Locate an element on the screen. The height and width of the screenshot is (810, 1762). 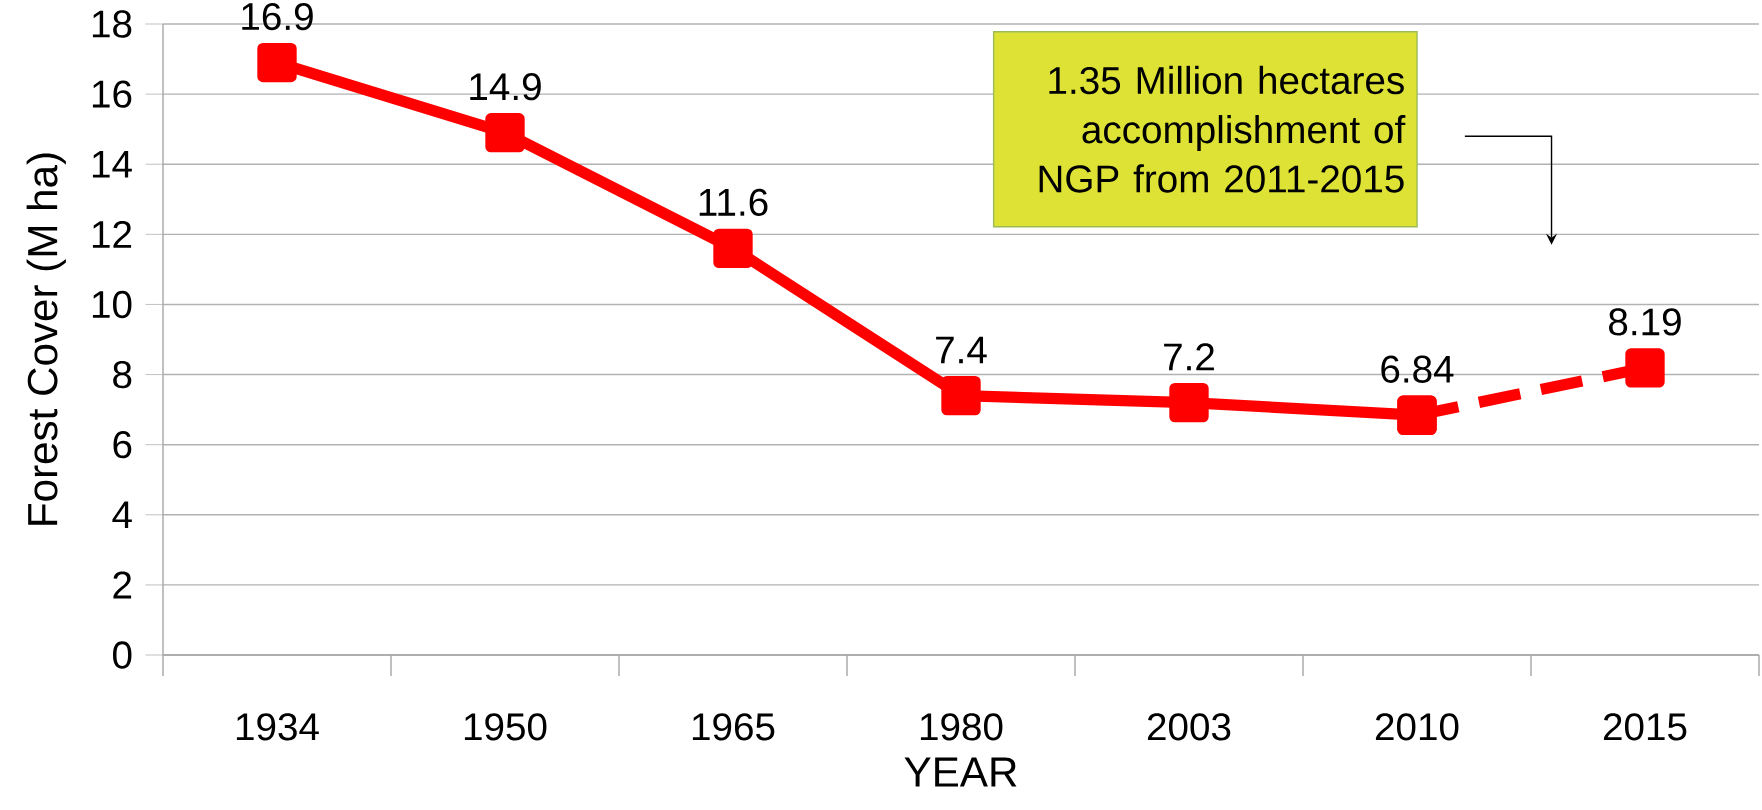
y-tick-label: 2 is located at coordinates (122, 585).